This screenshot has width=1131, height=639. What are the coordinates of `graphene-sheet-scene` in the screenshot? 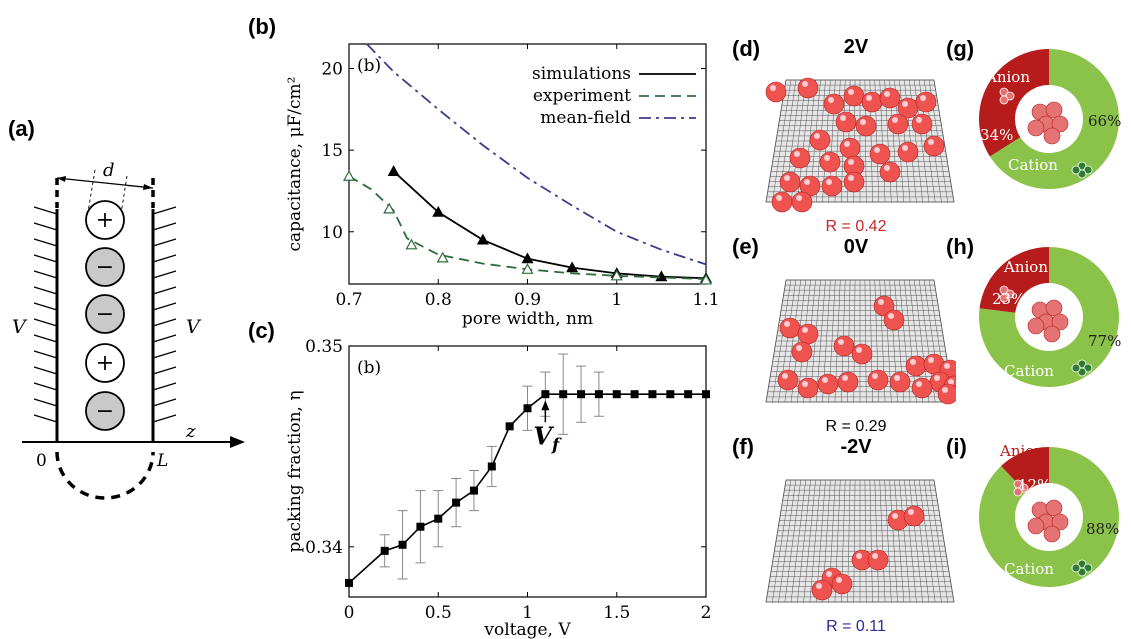 It's located at (860, 541).